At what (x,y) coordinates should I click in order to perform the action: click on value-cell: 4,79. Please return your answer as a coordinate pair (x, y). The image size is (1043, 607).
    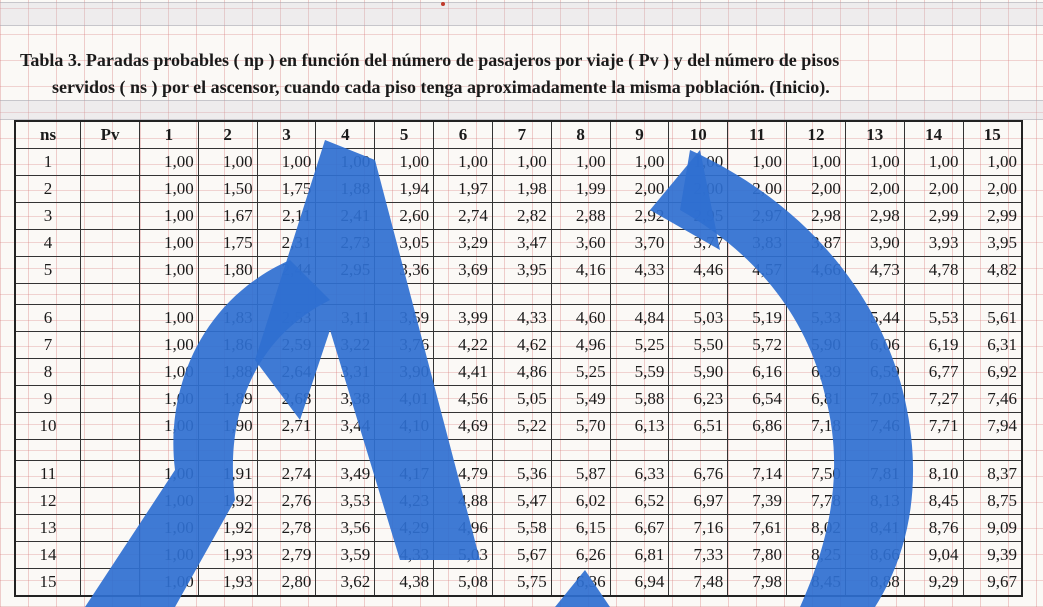
    Looking at the image, I should click on (463, 474).